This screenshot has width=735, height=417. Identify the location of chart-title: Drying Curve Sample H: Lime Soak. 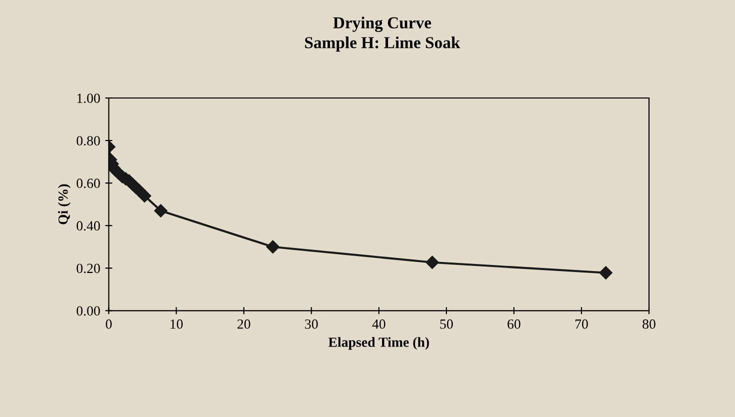
(382, 34).